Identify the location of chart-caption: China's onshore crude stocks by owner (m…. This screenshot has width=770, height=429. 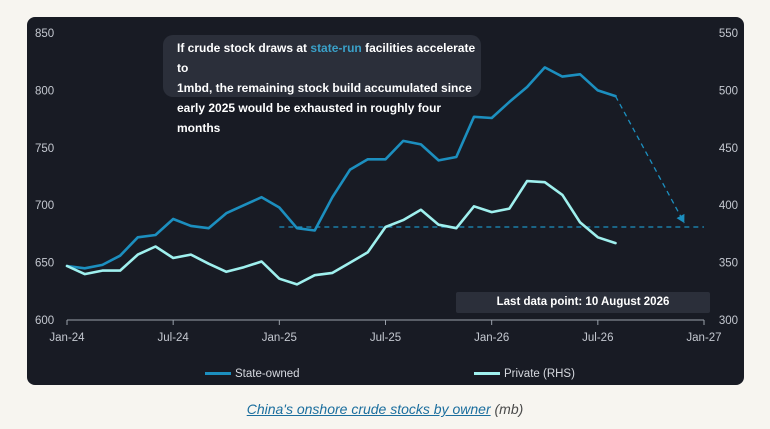
(385, 409).